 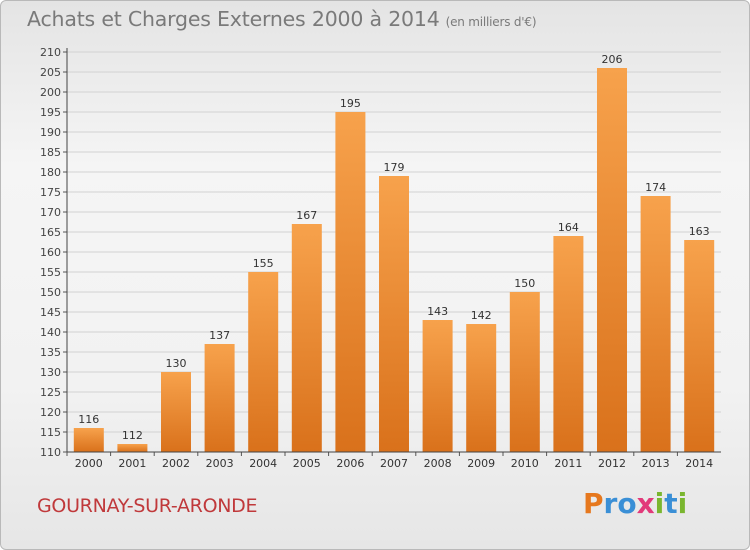 I want to click on value-label: 112, so click(x=132, y=435).